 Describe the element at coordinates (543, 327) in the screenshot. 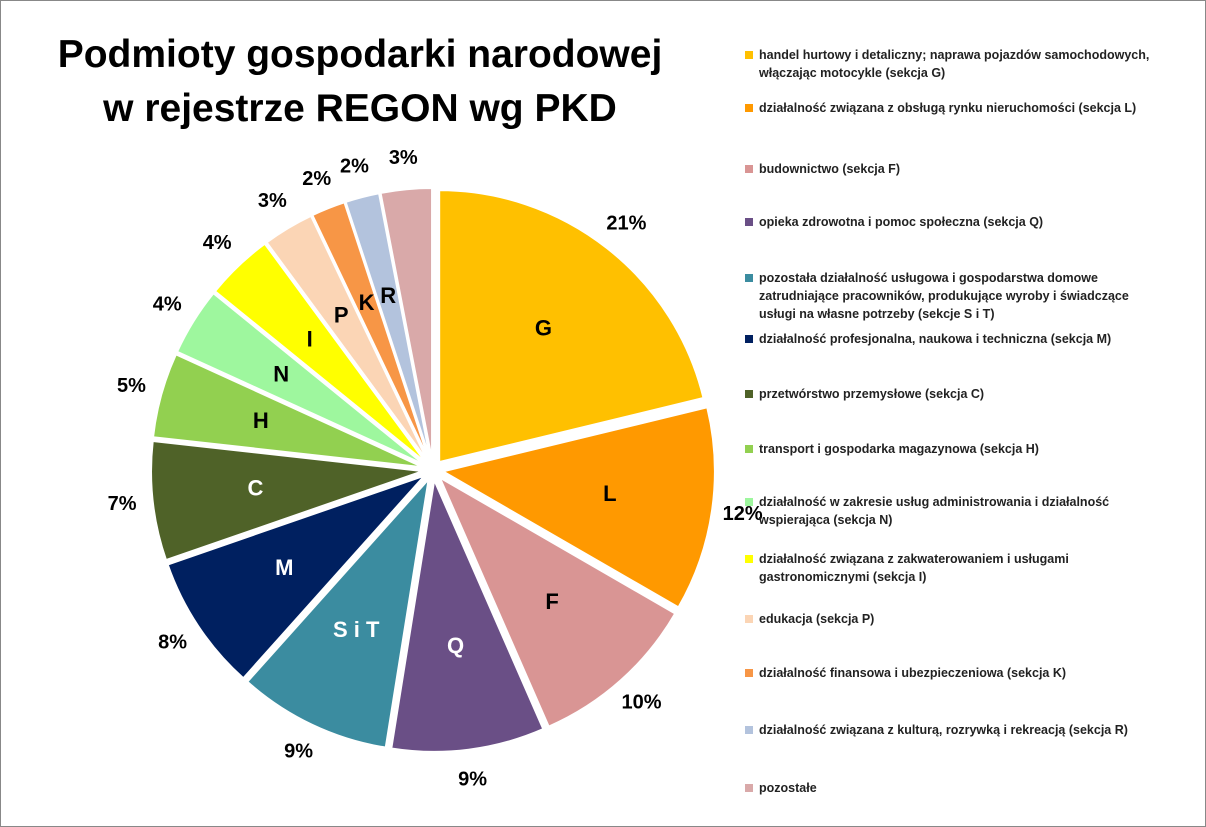

I see `slice-label: G` at that location.